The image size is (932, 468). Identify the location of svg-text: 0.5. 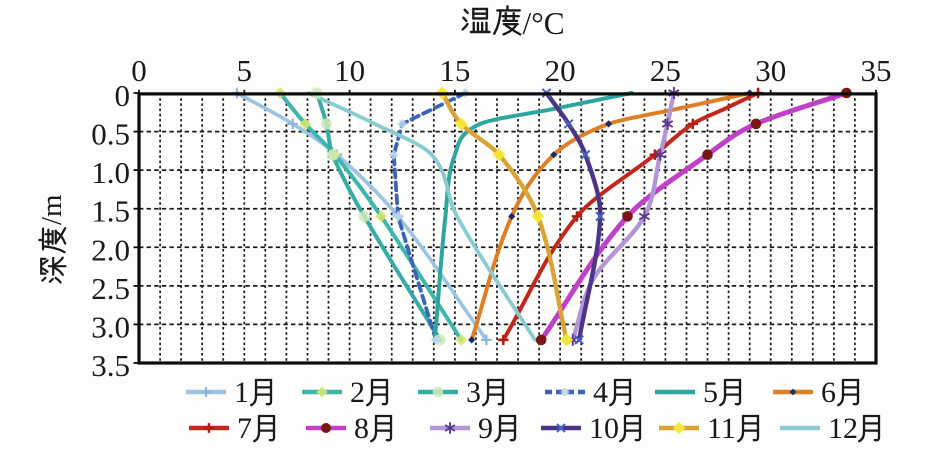
(110, 134).